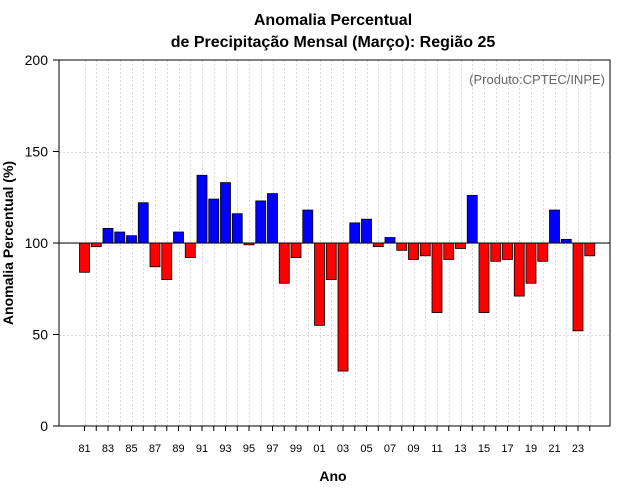 This screenshot has width=640, height=500. Describe the element at coordinates (484, 277) in the screenshot. I see `bar-2015` at that location.